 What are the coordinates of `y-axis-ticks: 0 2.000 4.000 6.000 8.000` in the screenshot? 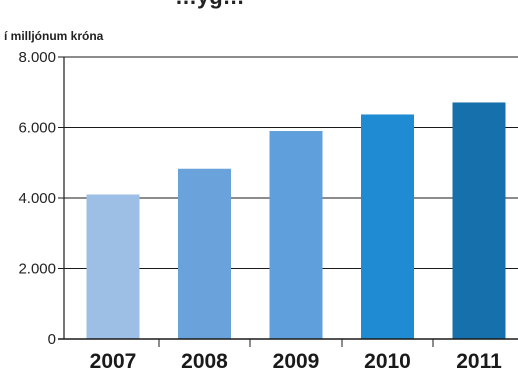 It's located at (37, 198).